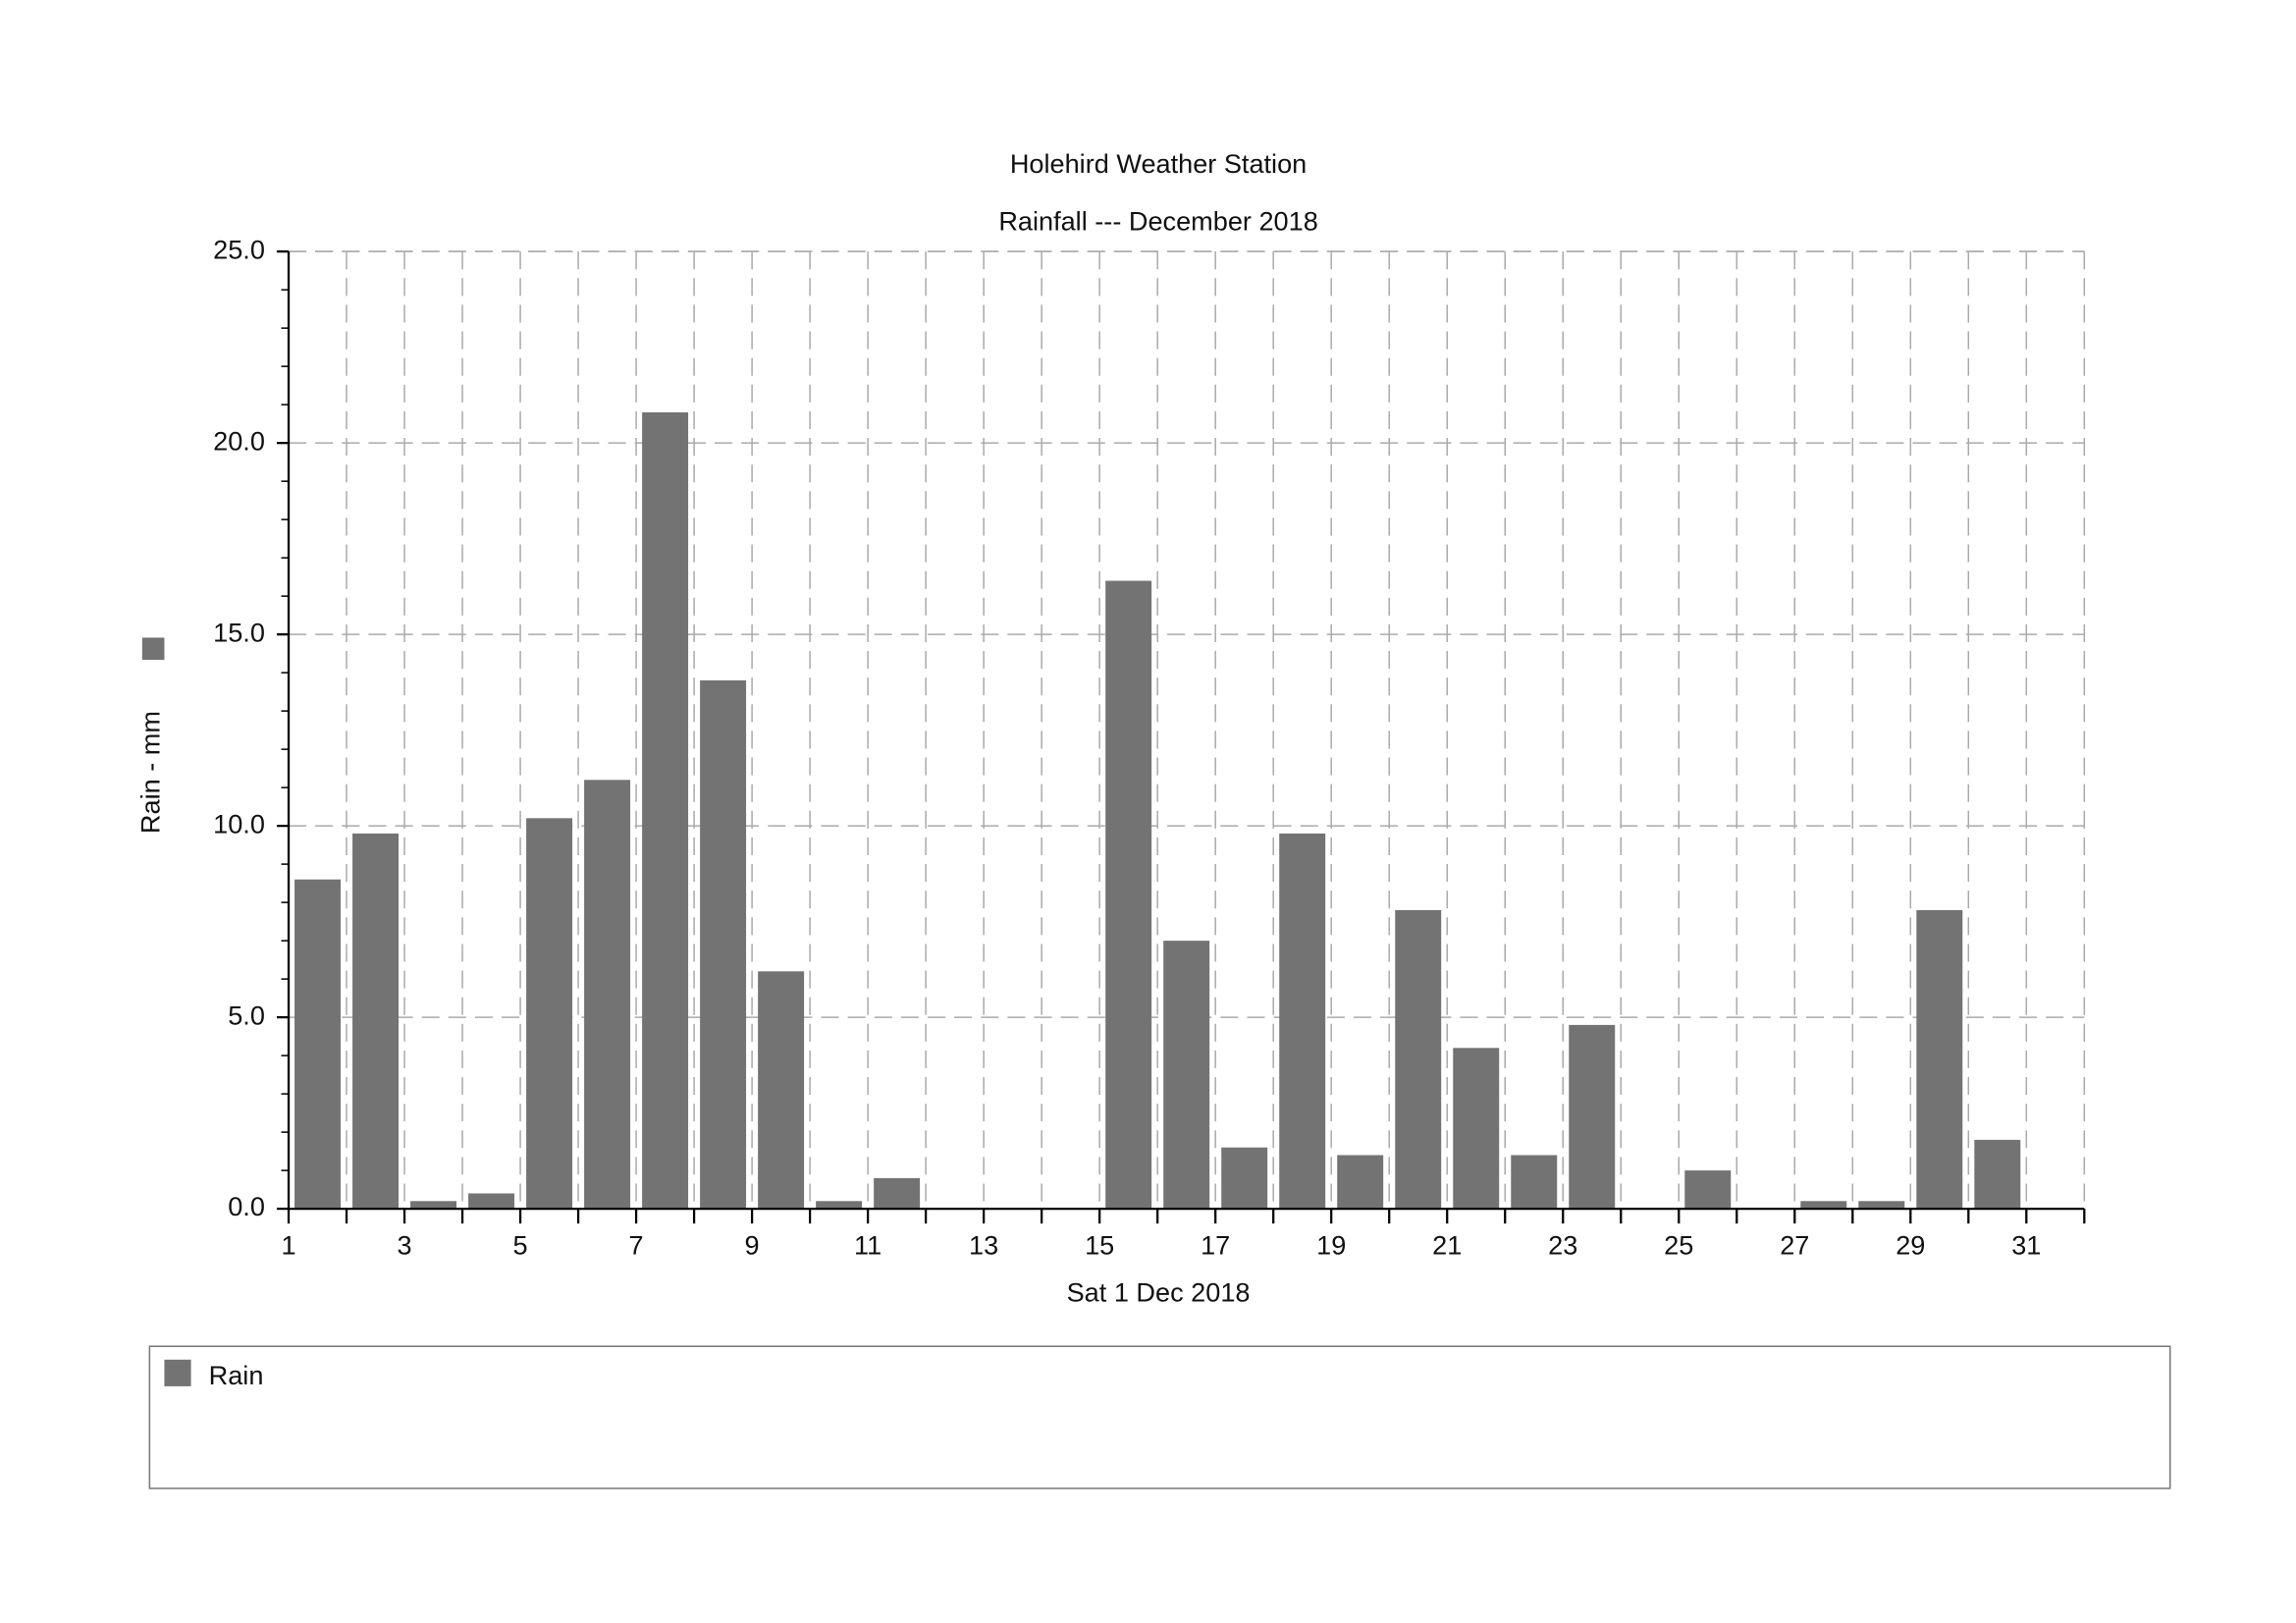 The height and width of the screenshot is (1623, 2296). I want to click on y-axis-label: Rain - mm, so click(151, 772).